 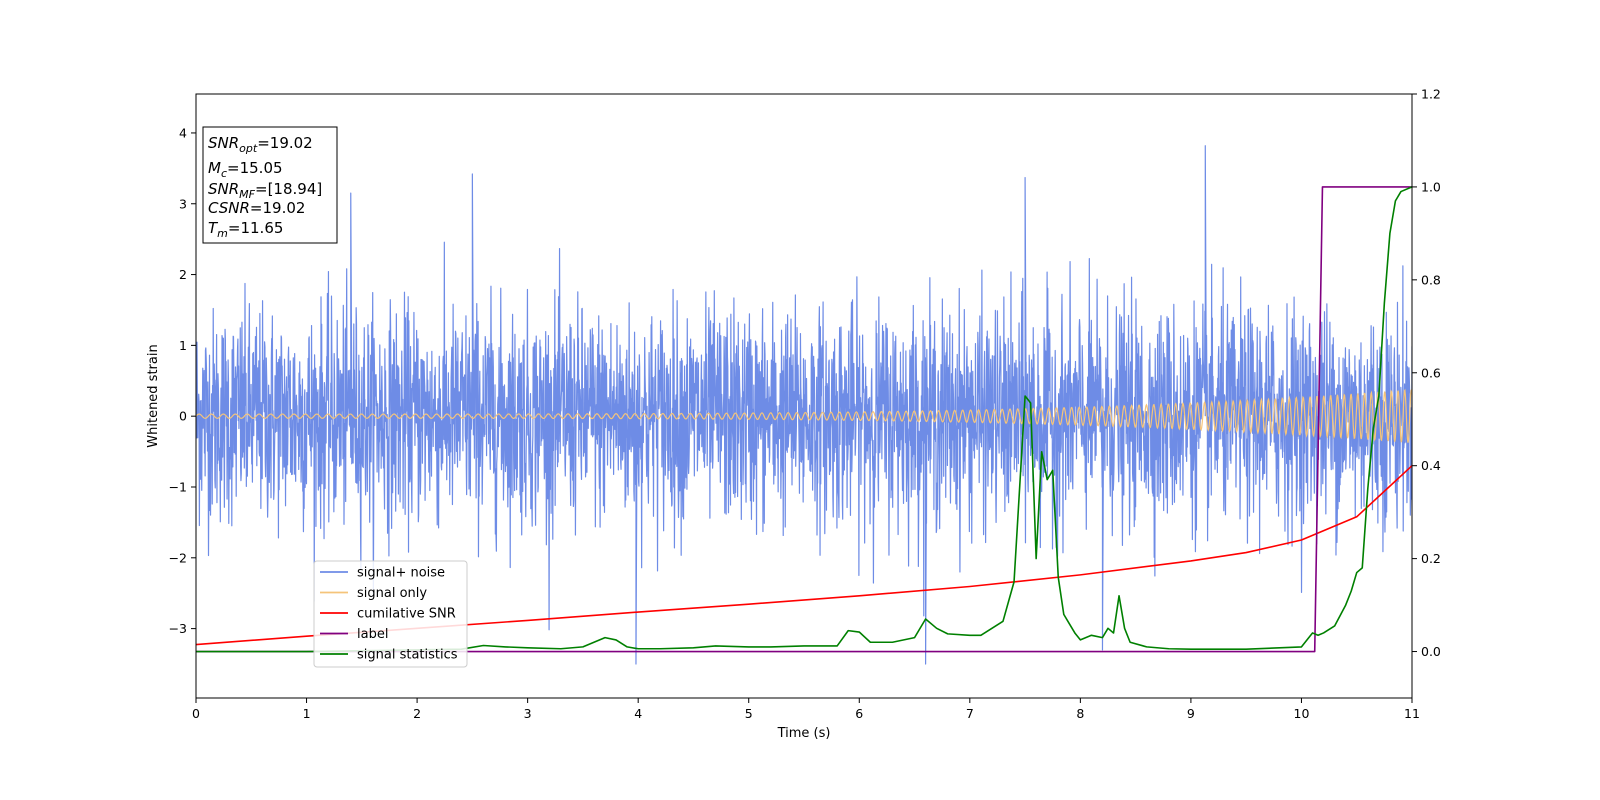 I want to click on y-left-tick-label: −1, so click(x=178, y=486).